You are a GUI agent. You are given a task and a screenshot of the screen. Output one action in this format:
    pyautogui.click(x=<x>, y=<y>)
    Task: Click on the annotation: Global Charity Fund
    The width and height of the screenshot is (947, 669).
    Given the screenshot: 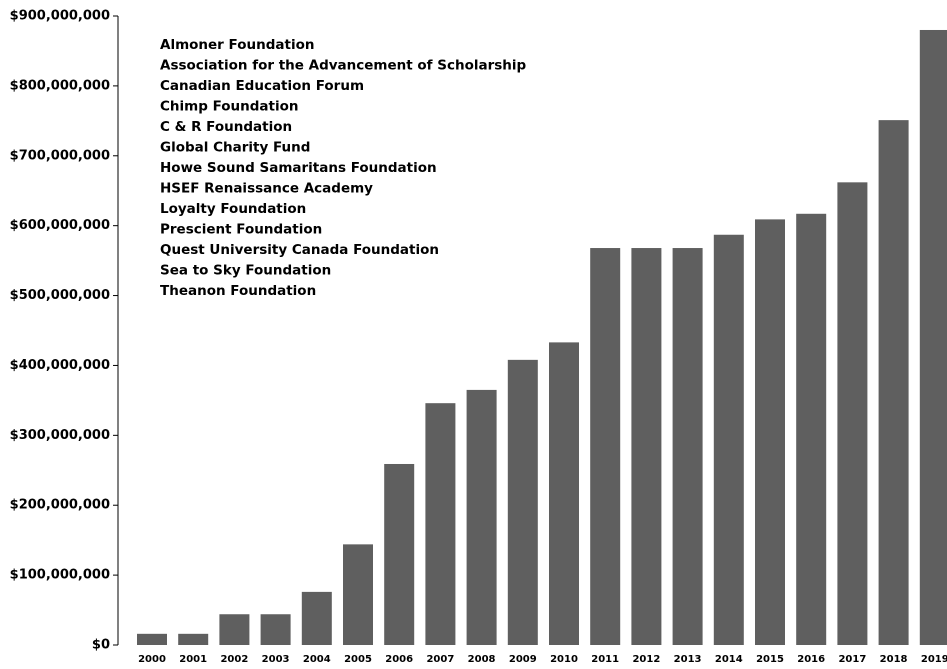 What is the action you would take?
    pyautogui.click(x=235, y=148)
    